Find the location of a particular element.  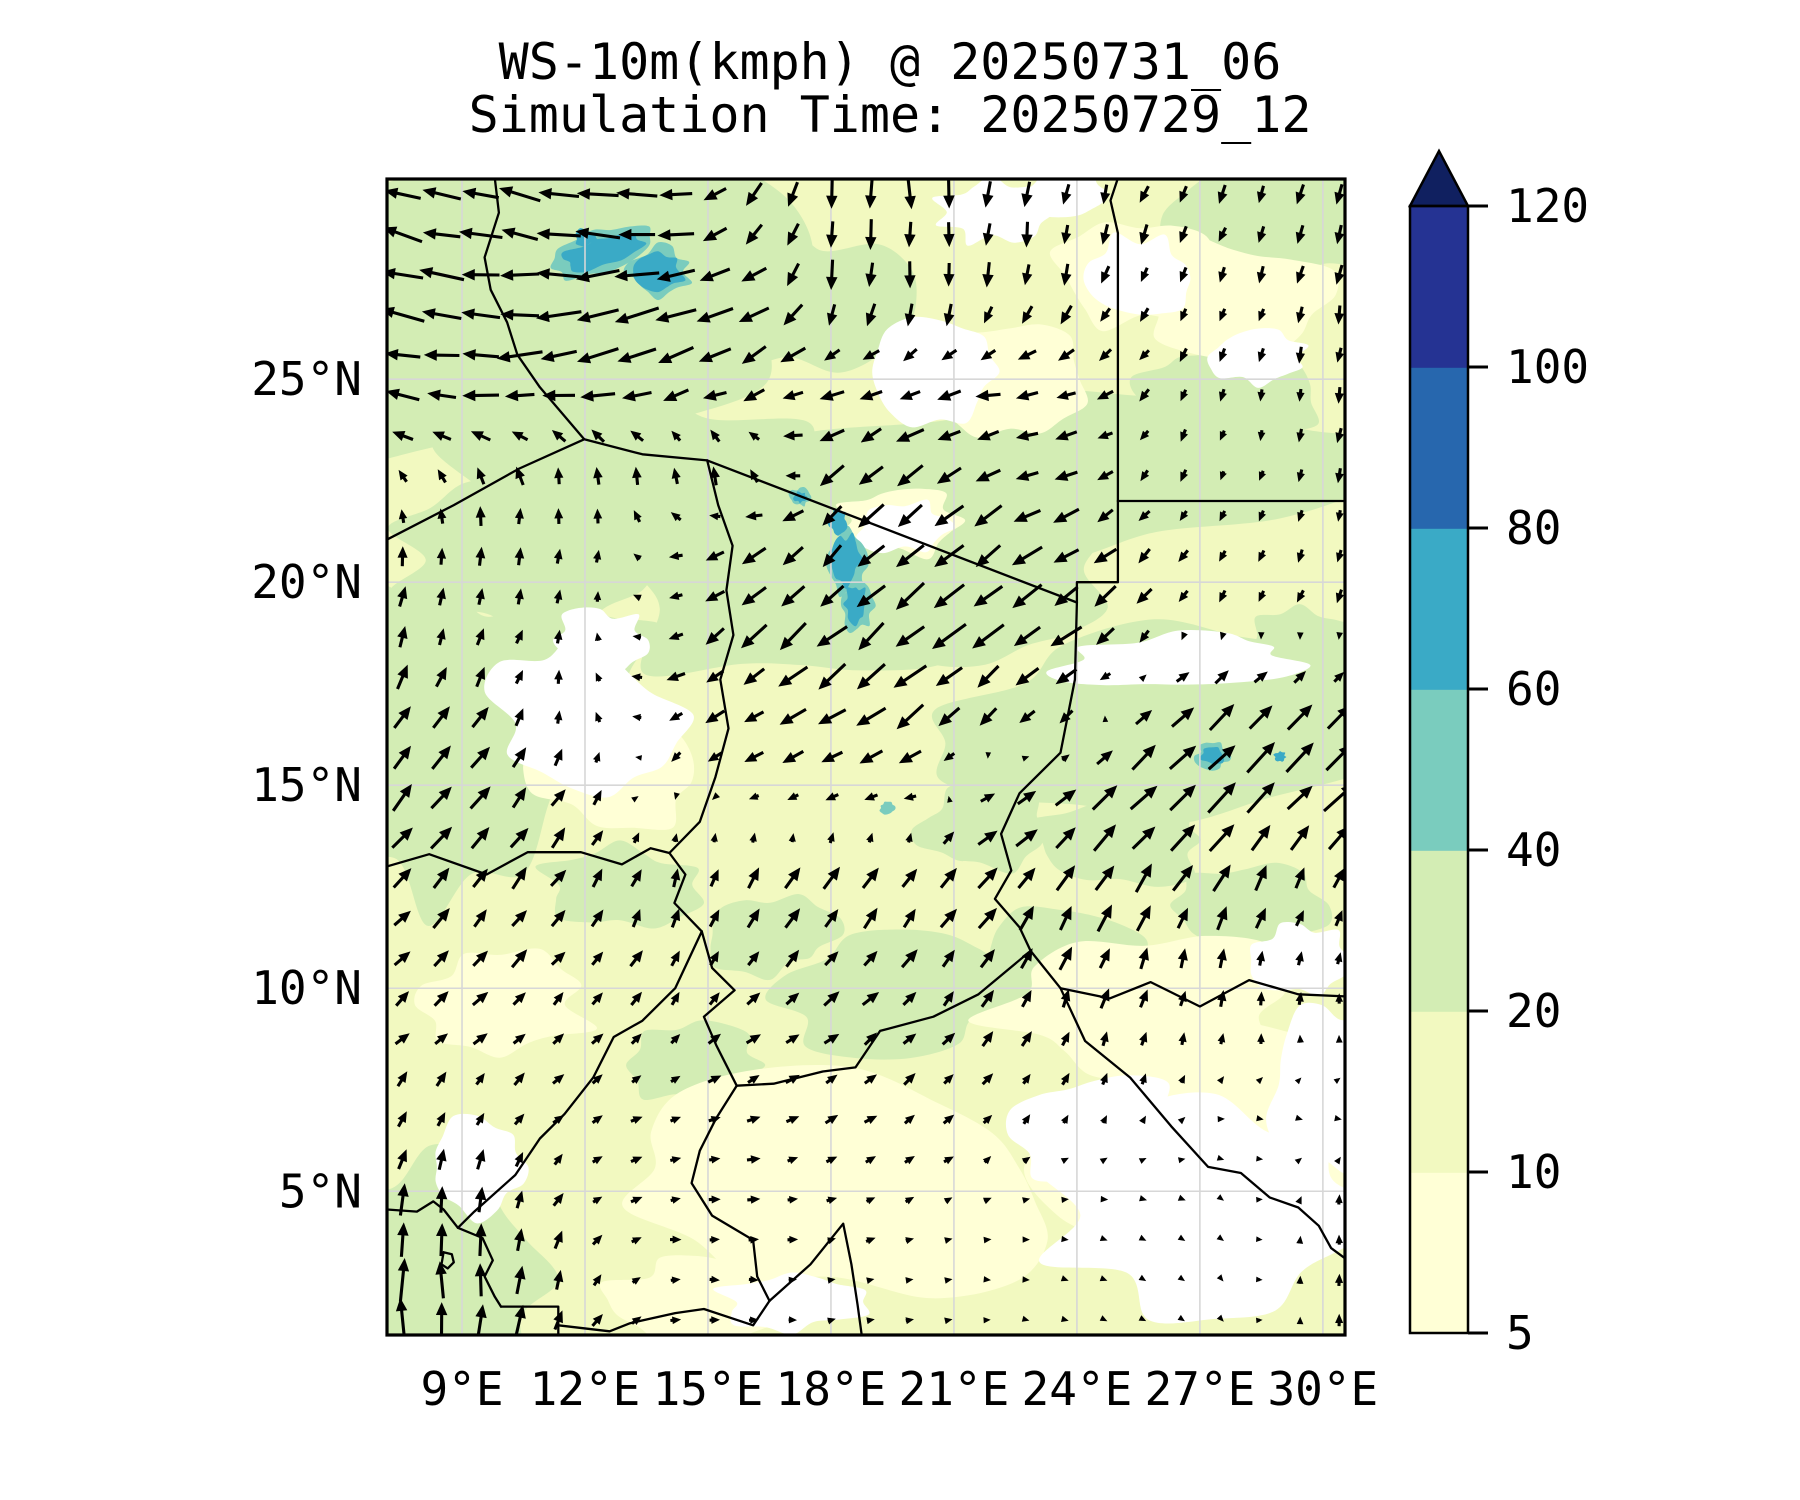

colorbar-tick-label-5: 5 is located at coordinates (1520, 1333).